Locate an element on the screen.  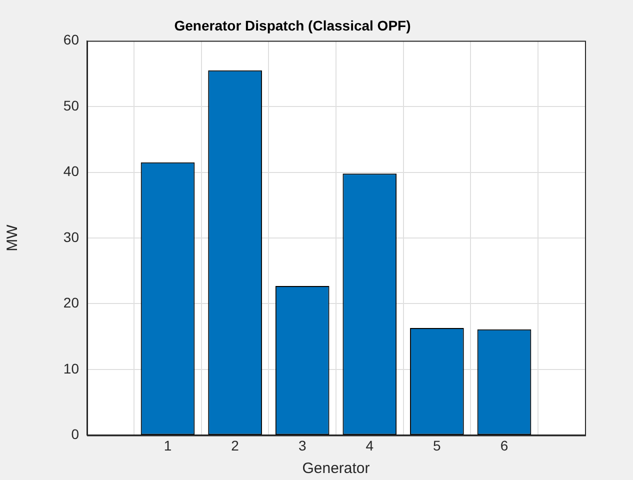
x-tick-label: 3 is located at coordinates (302, 445).